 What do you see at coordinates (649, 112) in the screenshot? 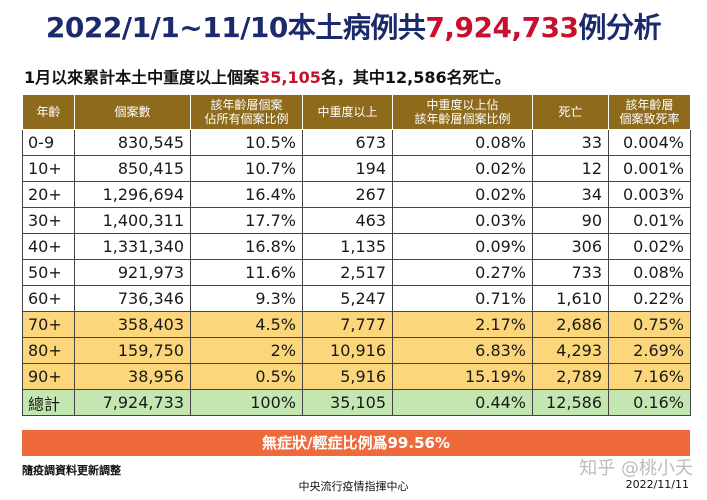
I see `column-header: 該年齡層 個案致死率` at bounding box center [649, 112].